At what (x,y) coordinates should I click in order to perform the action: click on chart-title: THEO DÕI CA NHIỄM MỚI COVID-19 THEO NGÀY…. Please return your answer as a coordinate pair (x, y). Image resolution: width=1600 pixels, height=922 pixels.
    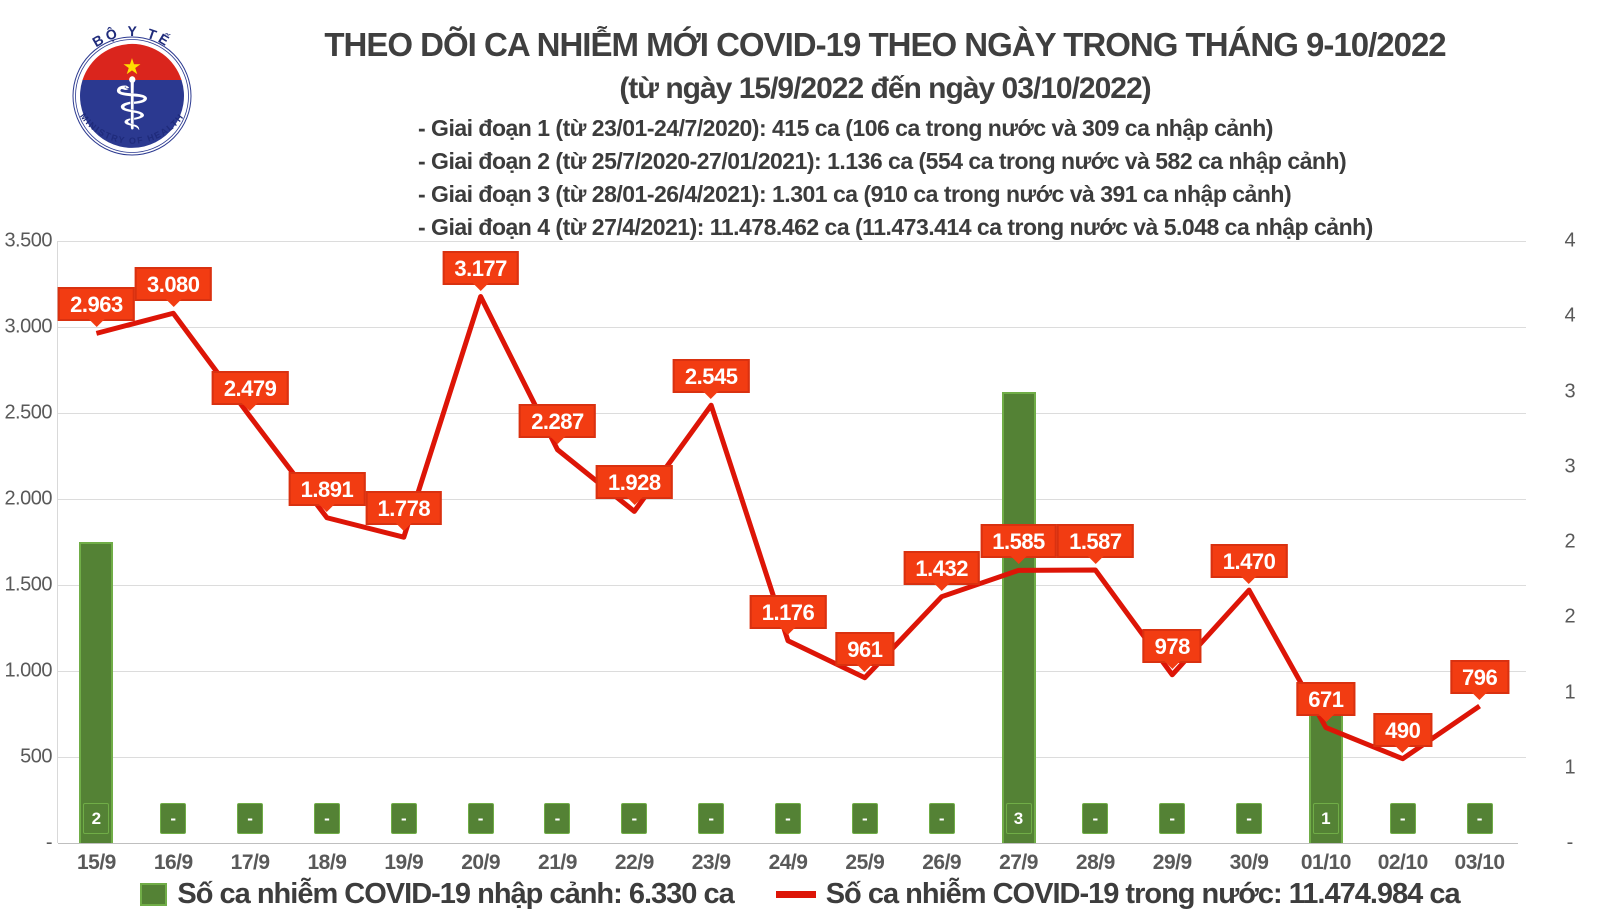
    Looking at the image, I should click on (885, 44).